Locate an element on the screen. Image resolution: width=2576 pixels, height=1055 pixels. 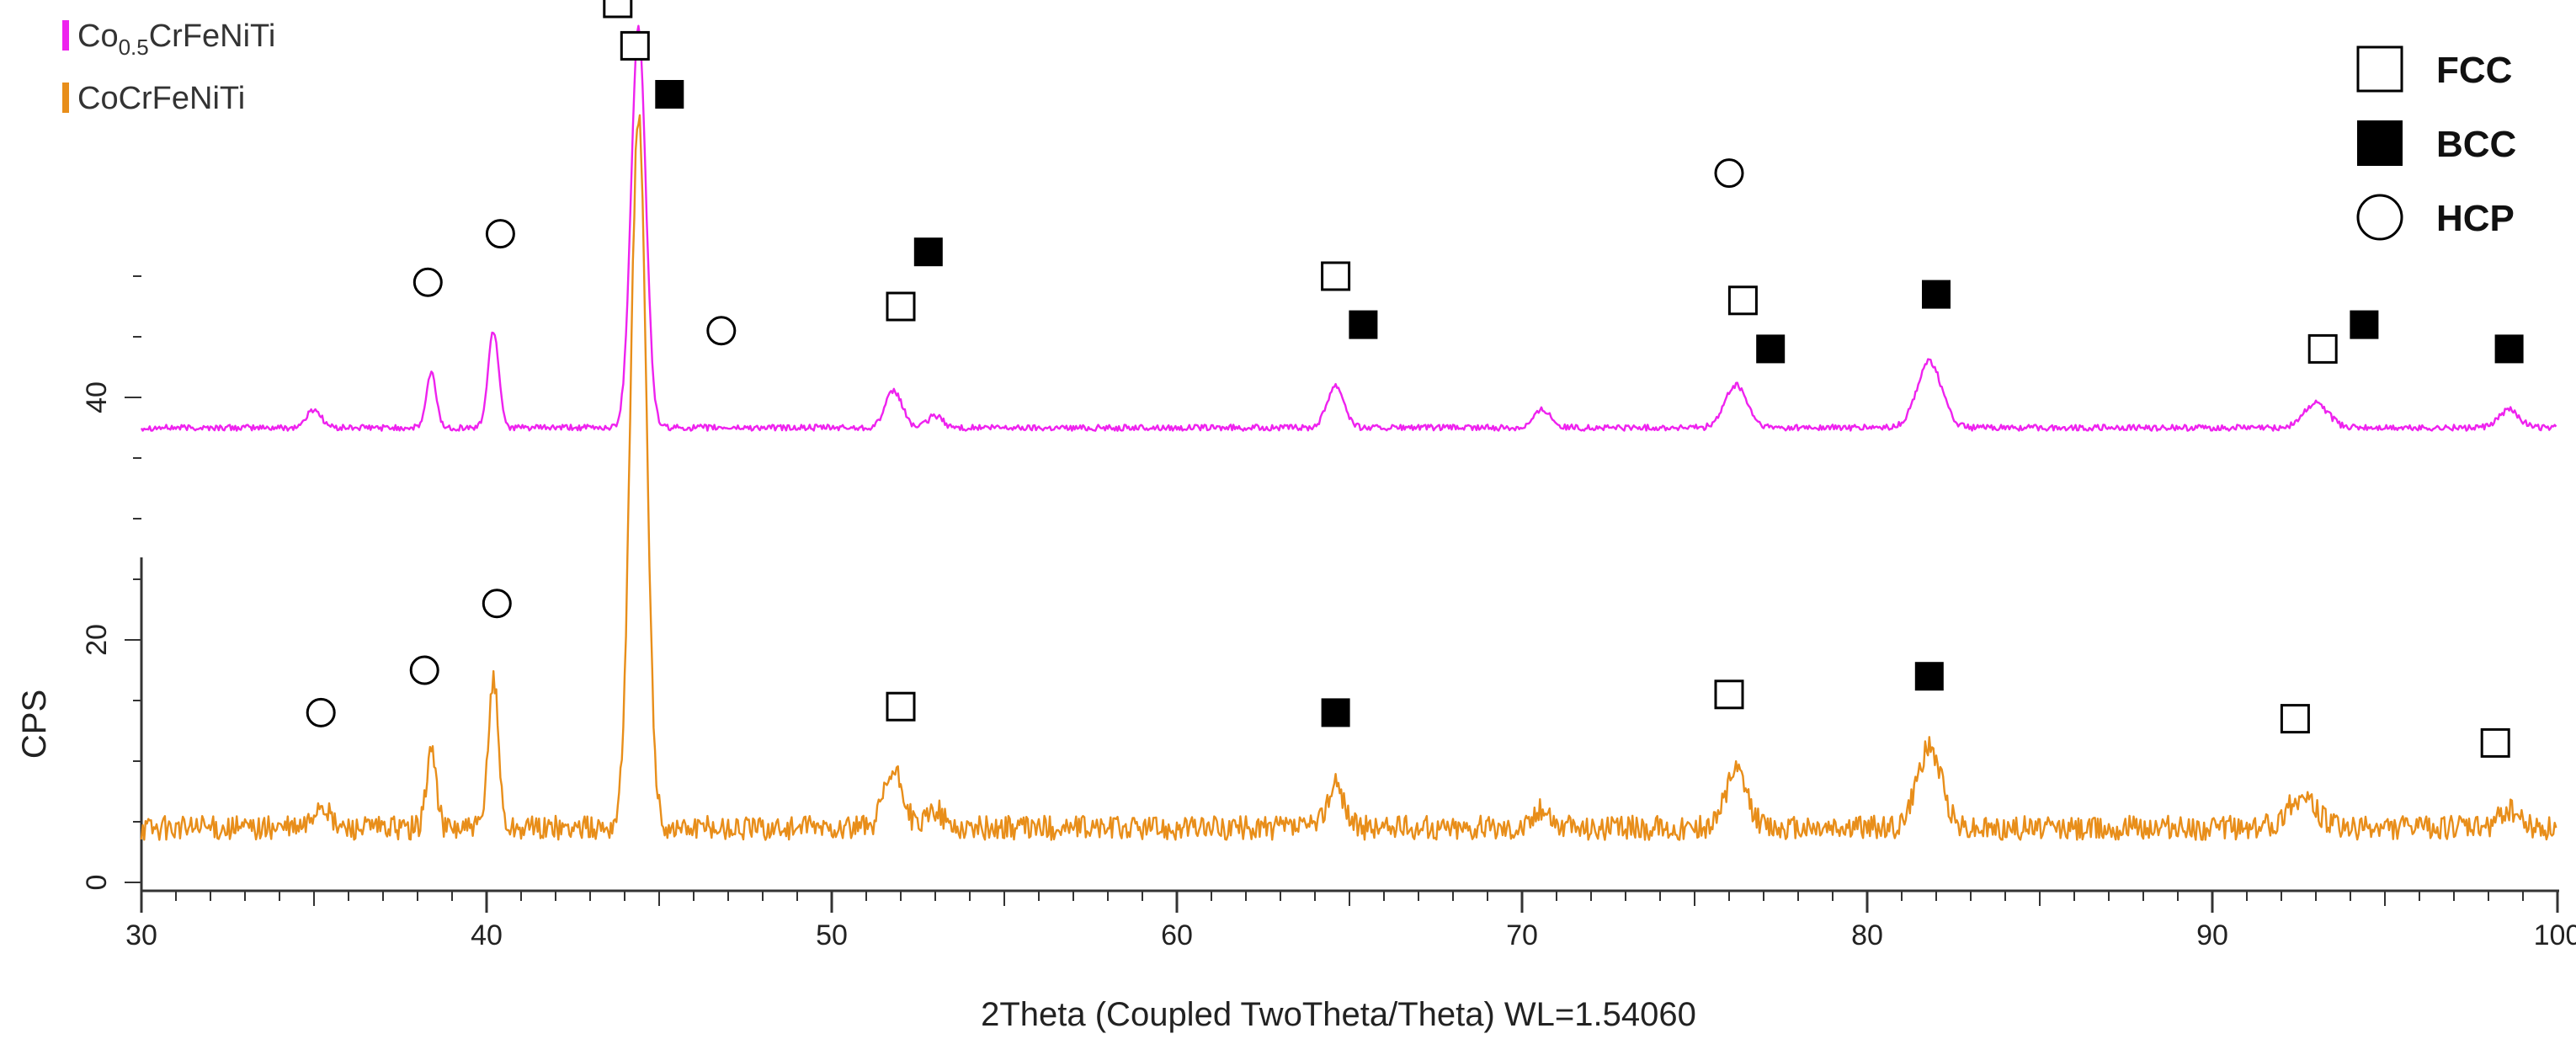
y-tick-label: 20 is located at coordinates (97, 640).